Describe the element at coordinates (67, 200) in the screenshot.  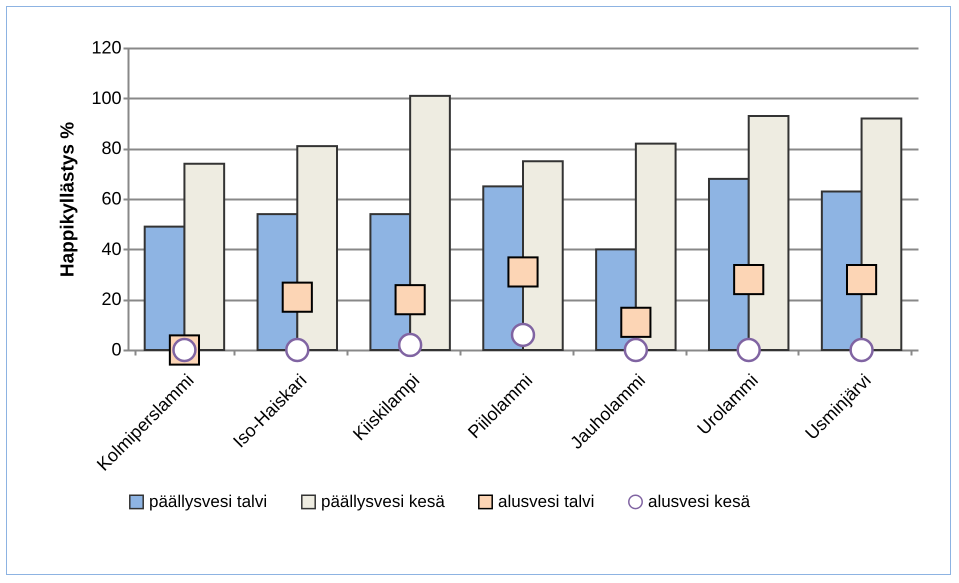
I see `y-axis-title: Happikyllästys %` at that location.